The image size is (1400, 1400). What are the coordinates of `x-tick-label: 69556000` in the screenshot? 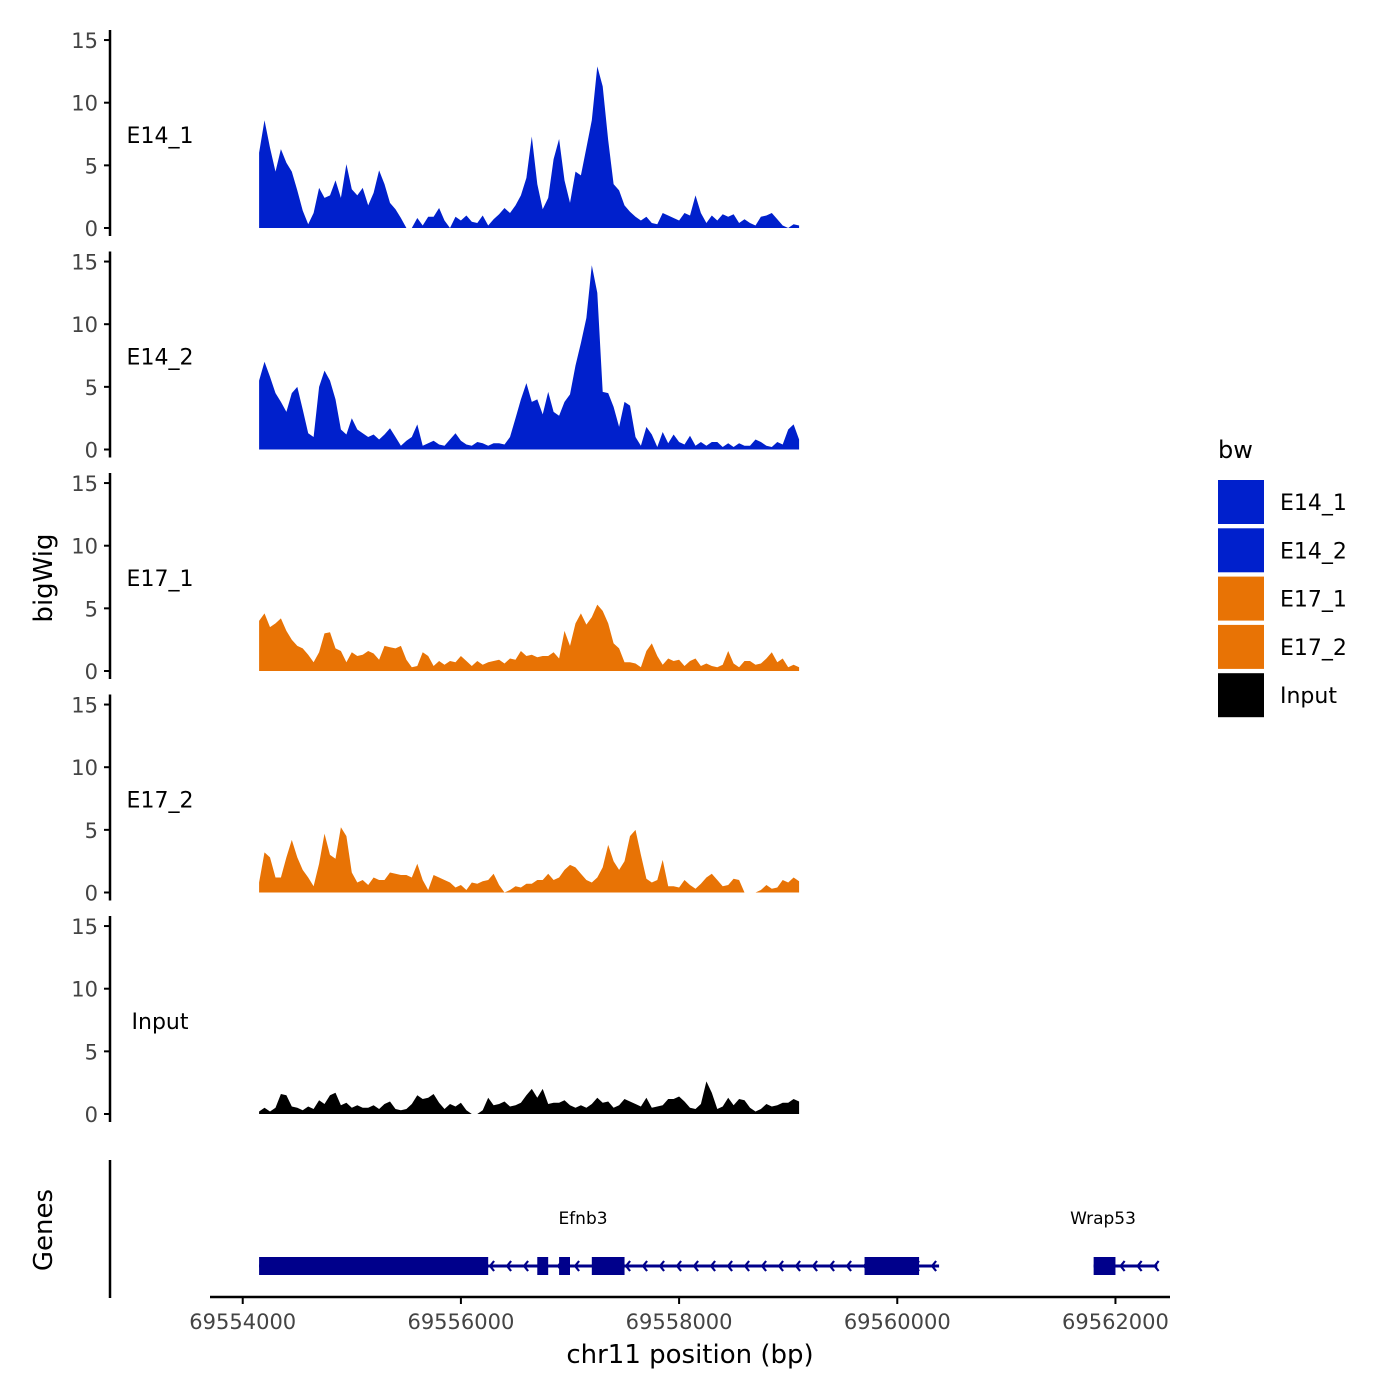 It's located at (460, 1322).